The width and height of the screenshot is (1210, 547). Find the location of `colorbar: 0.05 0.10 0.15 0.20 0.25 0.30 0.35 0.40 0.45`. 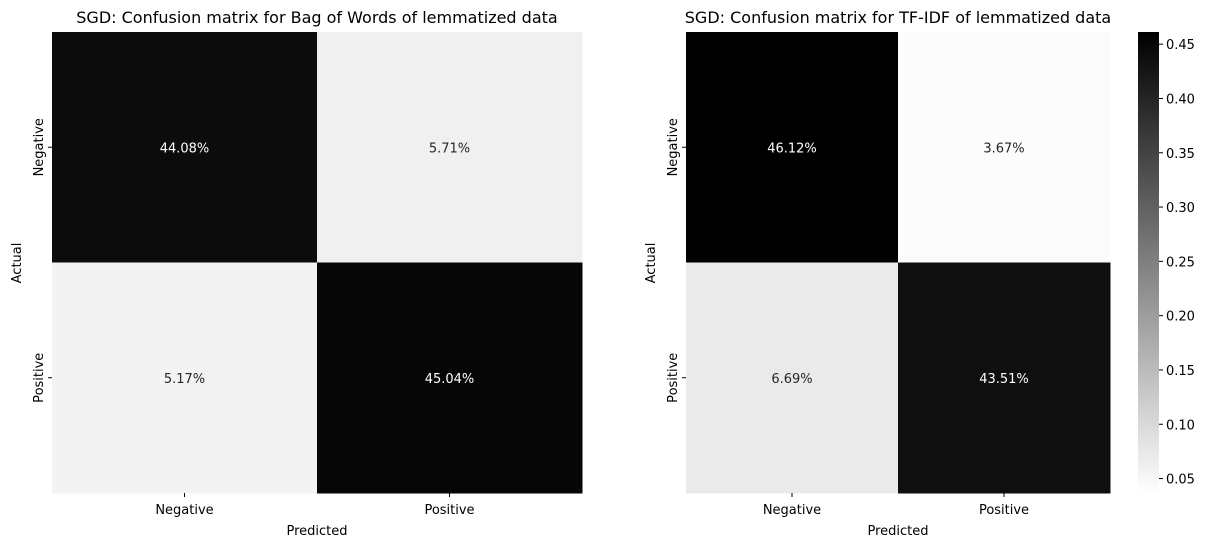

colorbar: 0.05 0.10 0.15 0.20 0.25 0.30 0.35 0.40 0.45 is located at coordinates (1166, 262).